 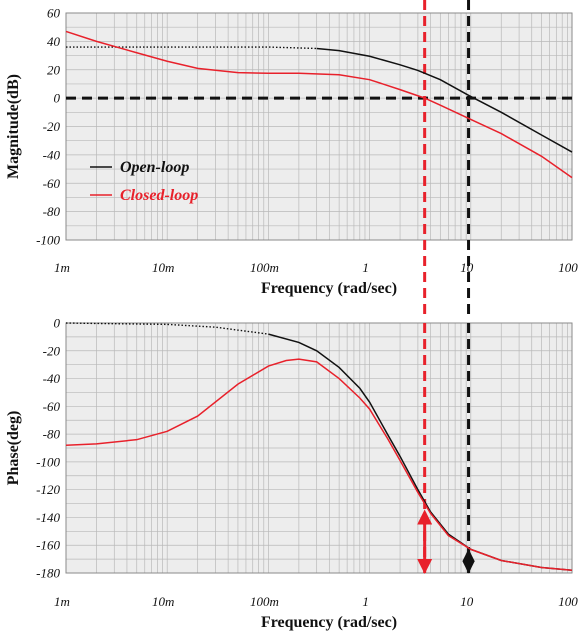 I want to click on legend-label: Closed-loop, so click(x=159, y=195).